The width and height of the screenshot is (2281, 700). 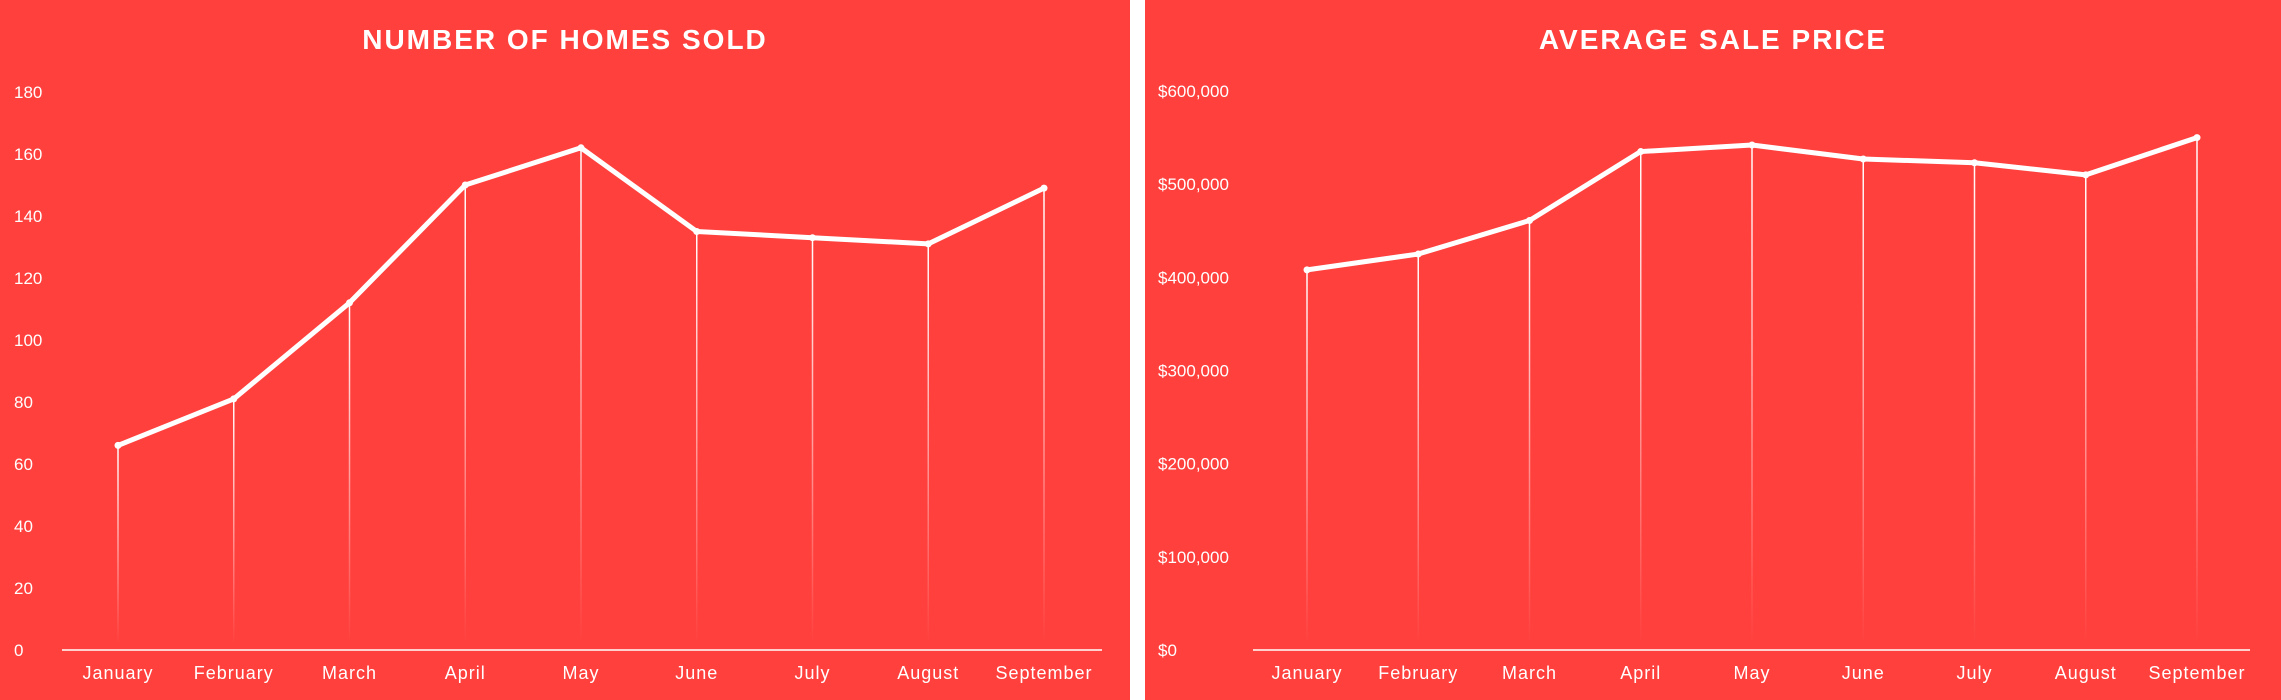 What do you see at coordinates (1193, 464) in the screenshot?
I see `y-tick-label: $200,000` at bounding box center [1193, 464].